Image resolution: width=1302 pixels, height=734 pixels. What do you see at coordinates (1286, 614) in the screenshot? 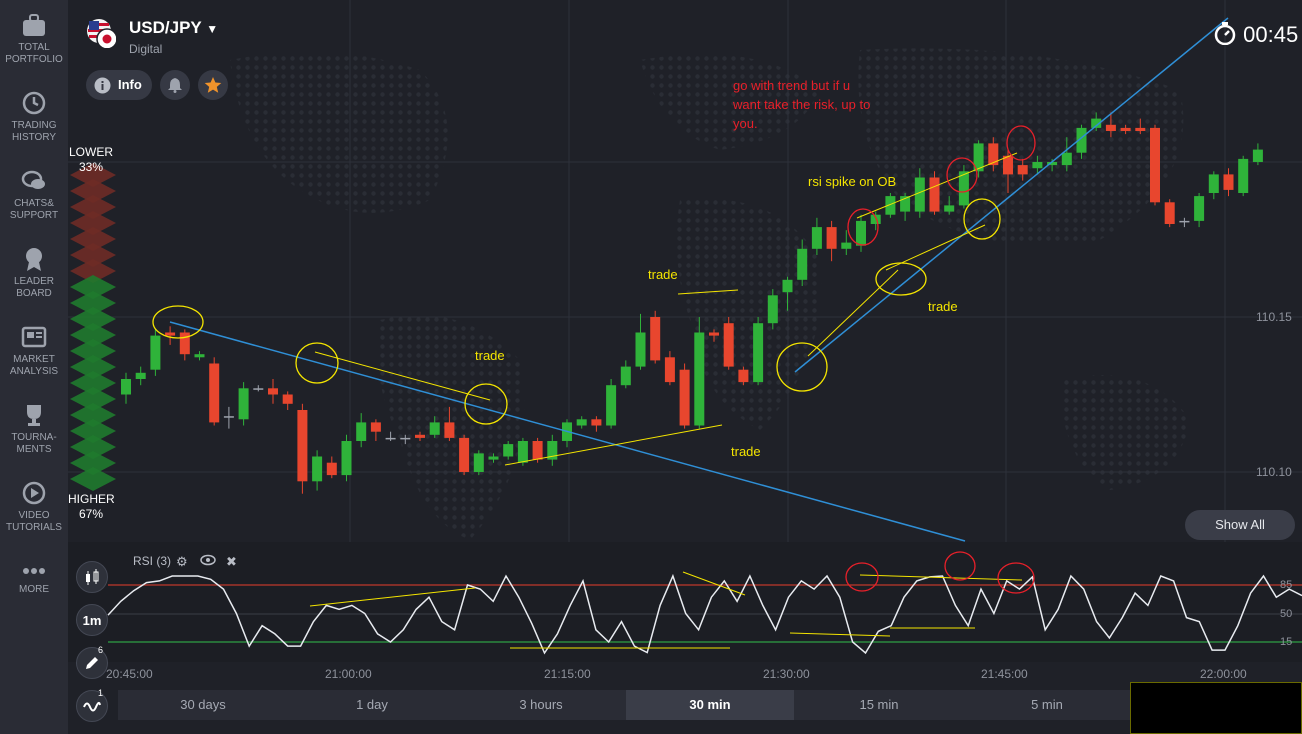
I see `rsi-level-label: 50` at bounding box center [1286, 614].